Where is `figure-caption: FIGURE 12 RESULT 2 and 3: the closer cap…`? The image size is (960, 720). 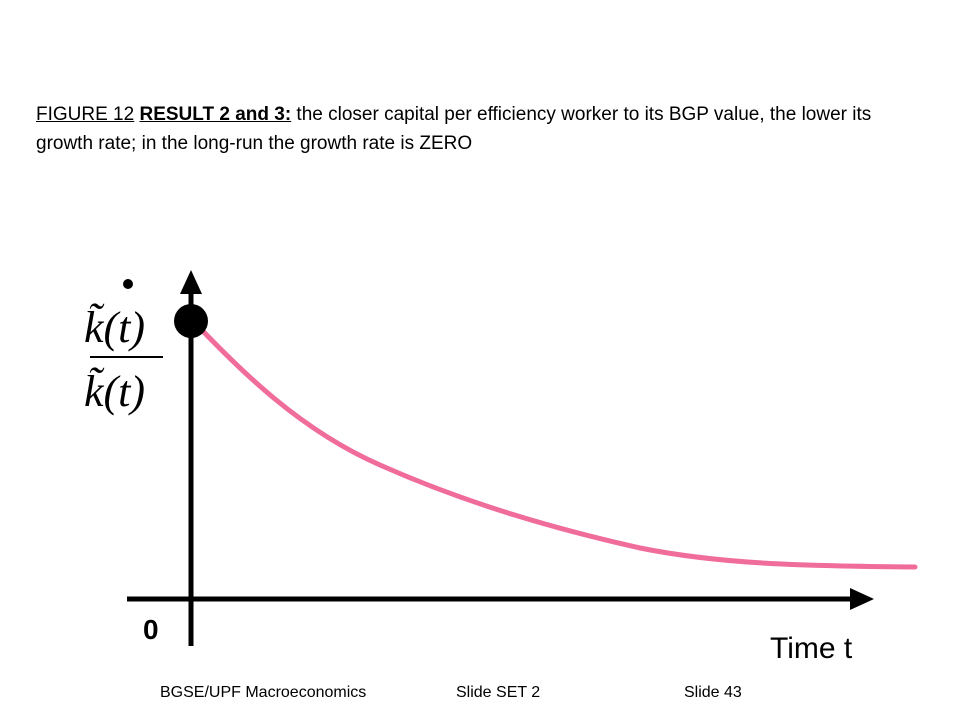 figure-caption: FIGURE 12 RESULT 2 and 3: the closer cap… is located at coordinates (476, 129).